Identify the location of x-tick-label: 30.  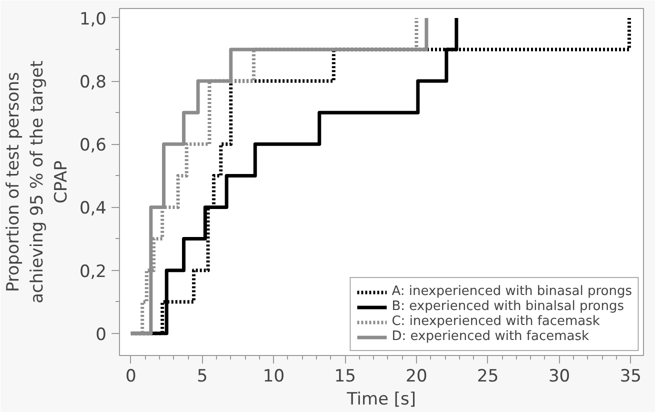
(559, 376).